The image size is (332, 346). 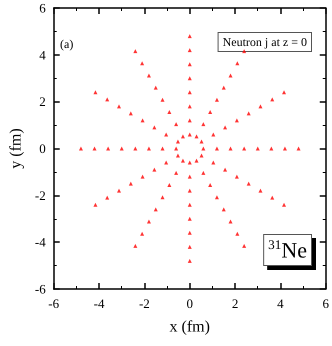 I want to click on y-tick-label: 4, so click(x=42, y=54).